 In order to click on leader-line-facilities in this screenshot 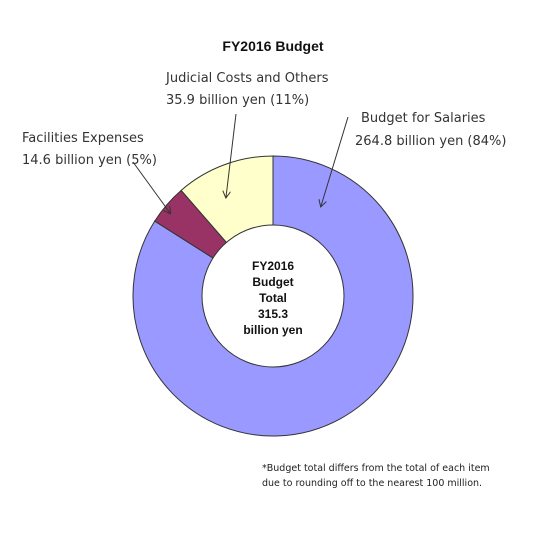, I will do `click(151, 187)`.